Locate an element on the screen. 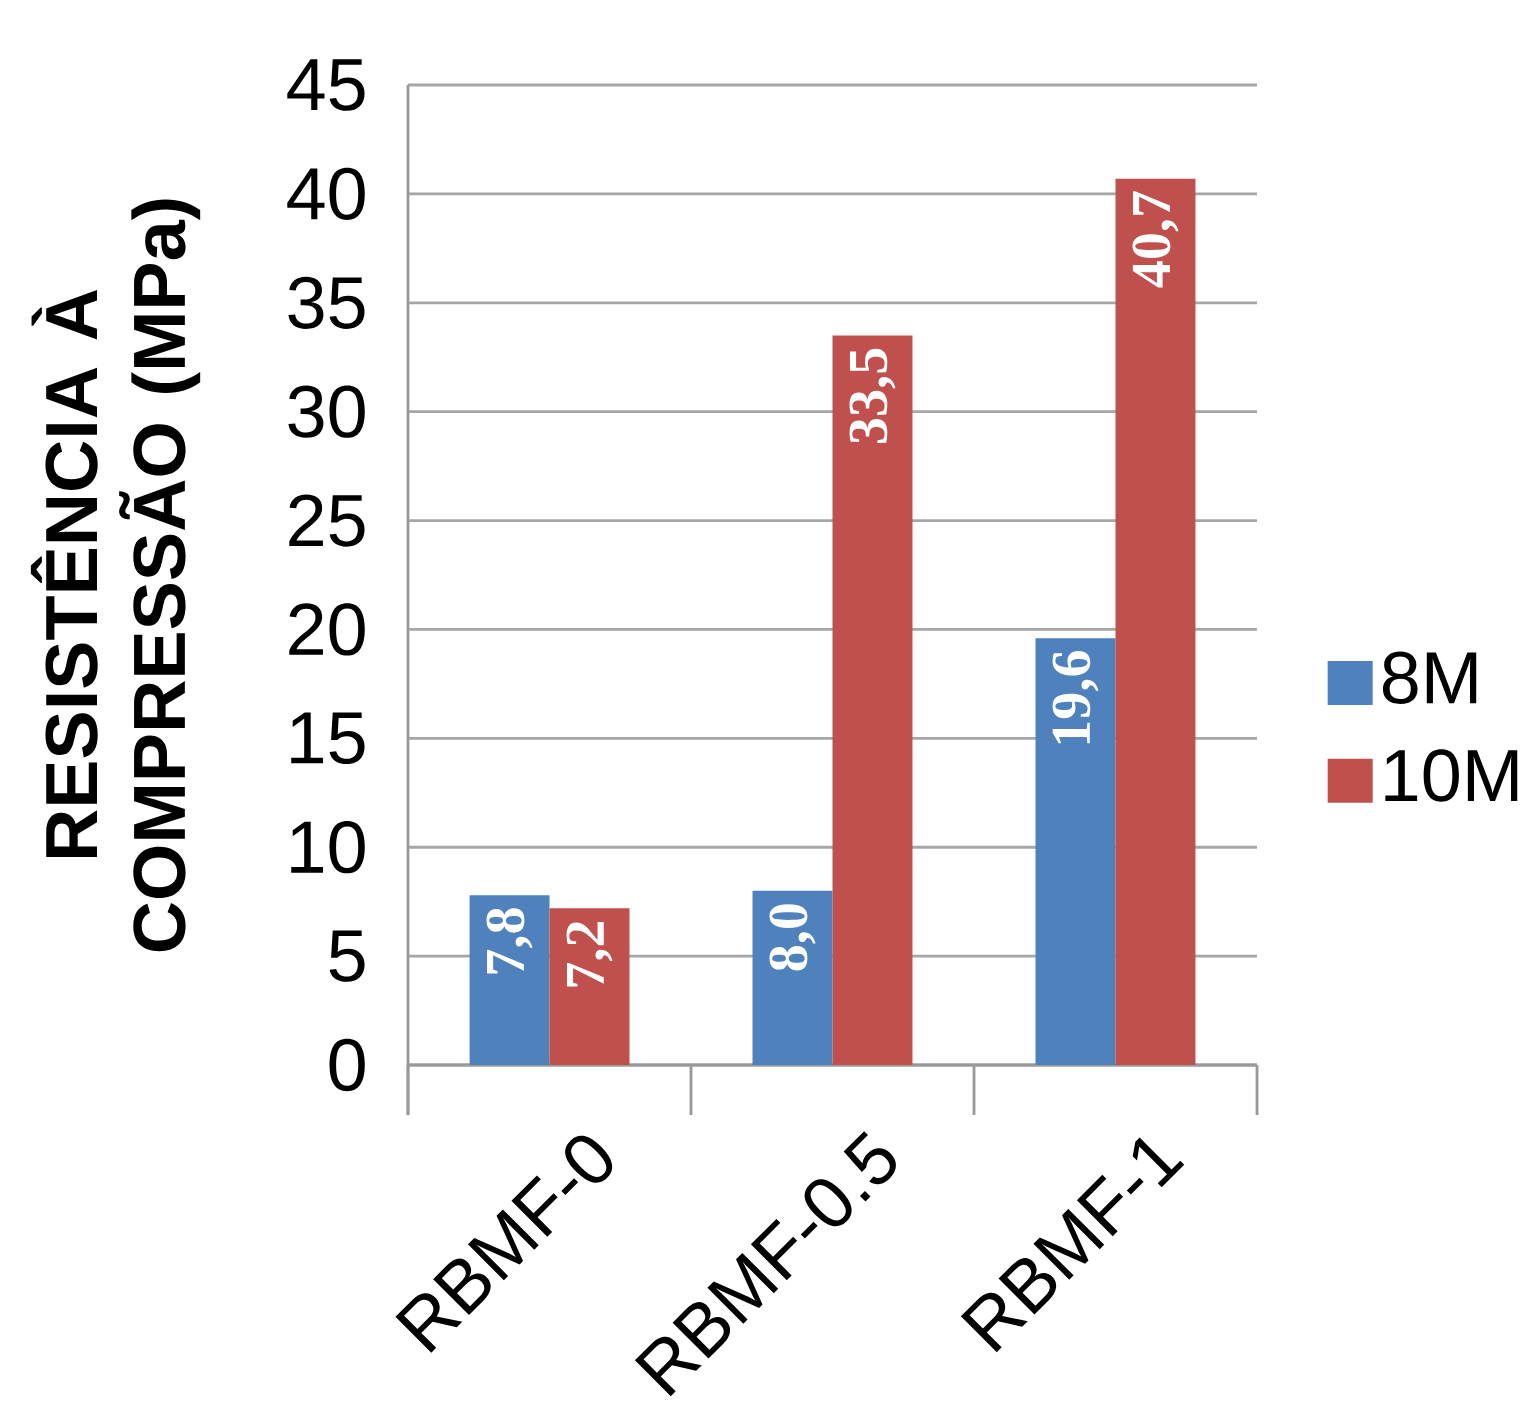 This screenshot has height=1417, width=1539. y-tick-label: 0 is located at coordinates (347, 1065).